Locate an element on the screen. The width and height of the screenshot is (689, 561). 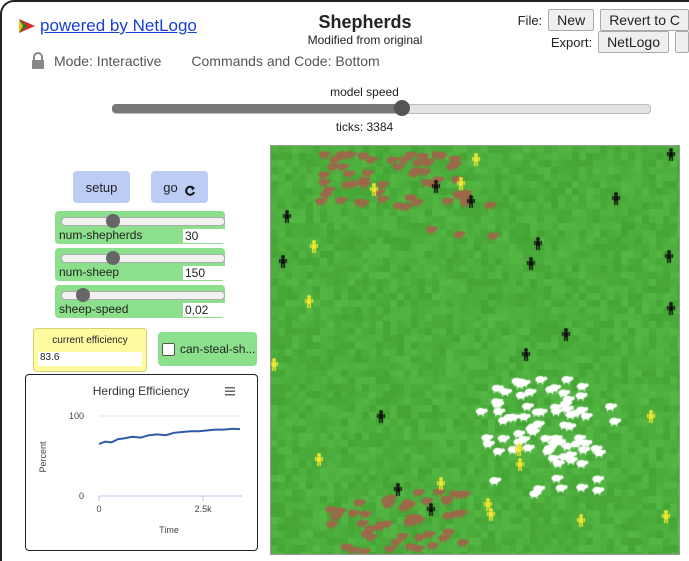
model-subtitle: Modified from original is located at coordinates (365, 40).